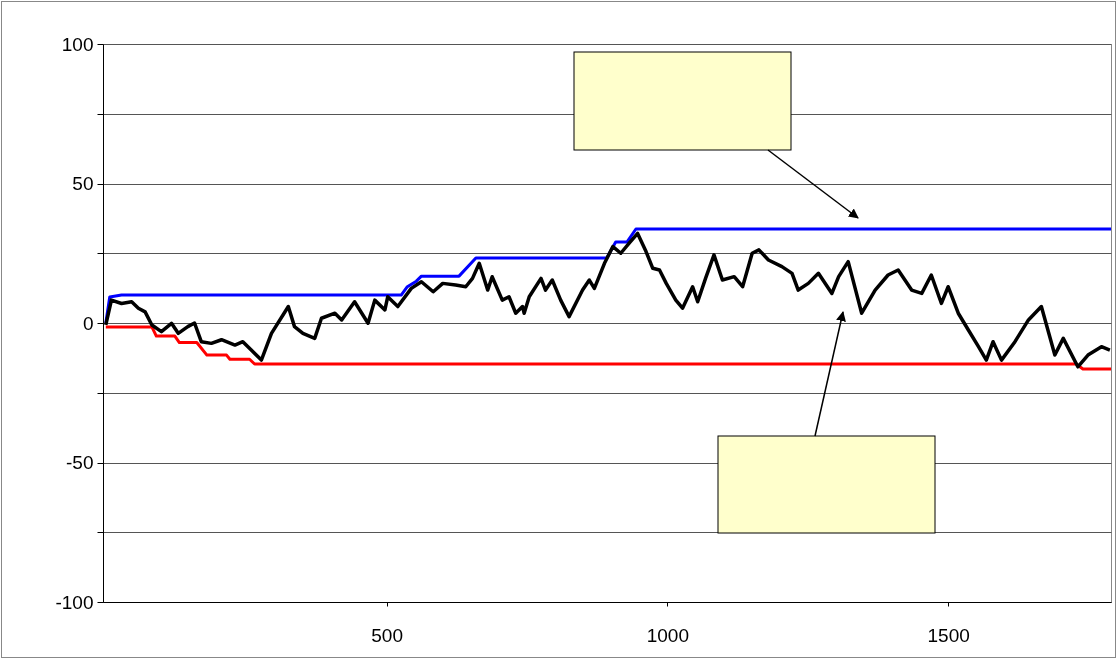  What do you see at coordinates (88, 323) in the screenshot?
I see `y-tick-label: 0` at bounding box center [88, 323].